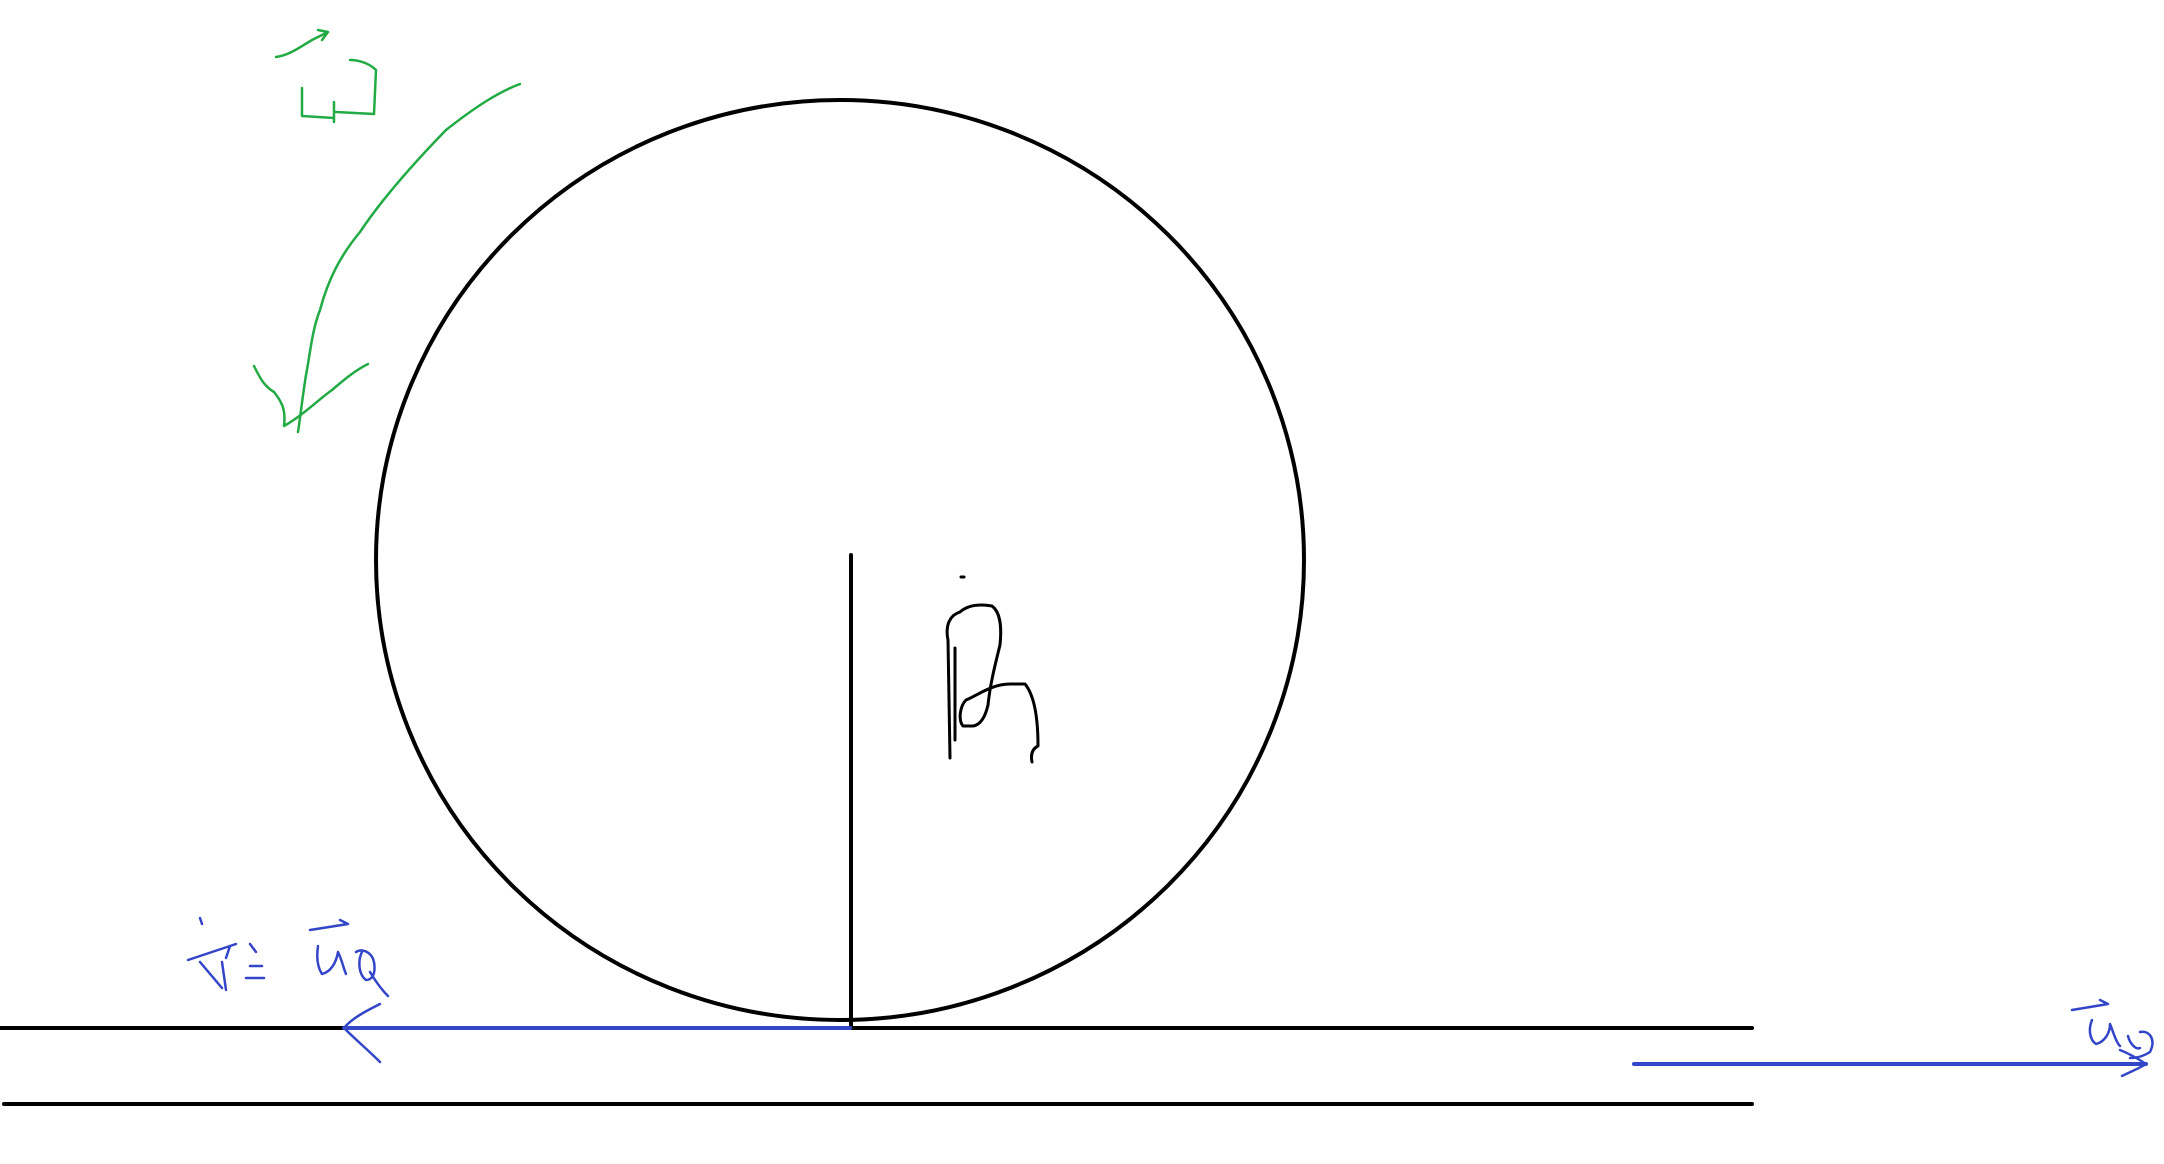 The height and width of the screenshot is (1164, 2164). Describe the element at coordinates (326, 76) in the screenshot. I see `angular-velocity-label-handwritten` at that location.